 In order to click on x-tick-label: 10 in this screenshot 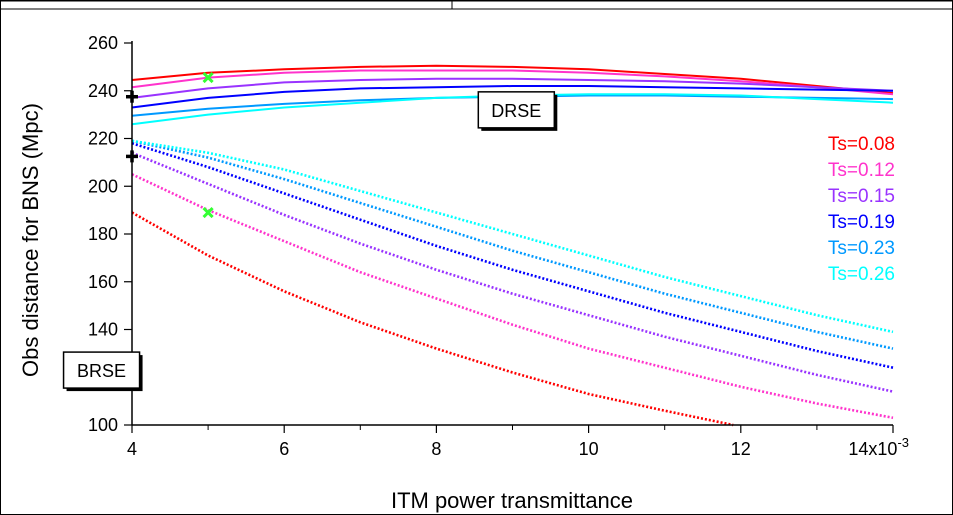, I will do `click(589, 449)`.